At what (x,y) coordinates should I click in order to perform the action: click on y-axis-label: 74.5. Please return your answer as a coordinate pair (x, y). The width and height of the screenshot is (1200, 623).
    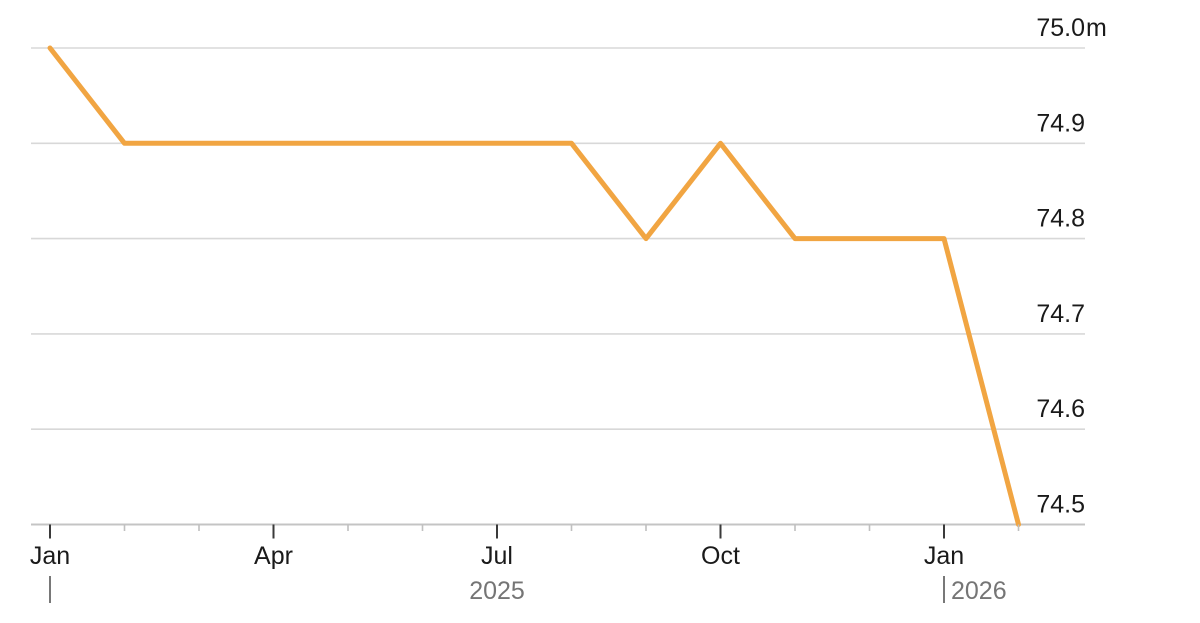
    Looking at the image, I should click on (1060, 505).